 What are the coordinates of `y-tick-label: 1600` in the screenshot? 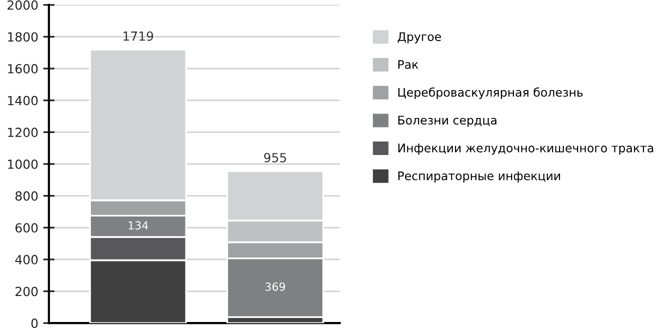 It's located at (23, 69).